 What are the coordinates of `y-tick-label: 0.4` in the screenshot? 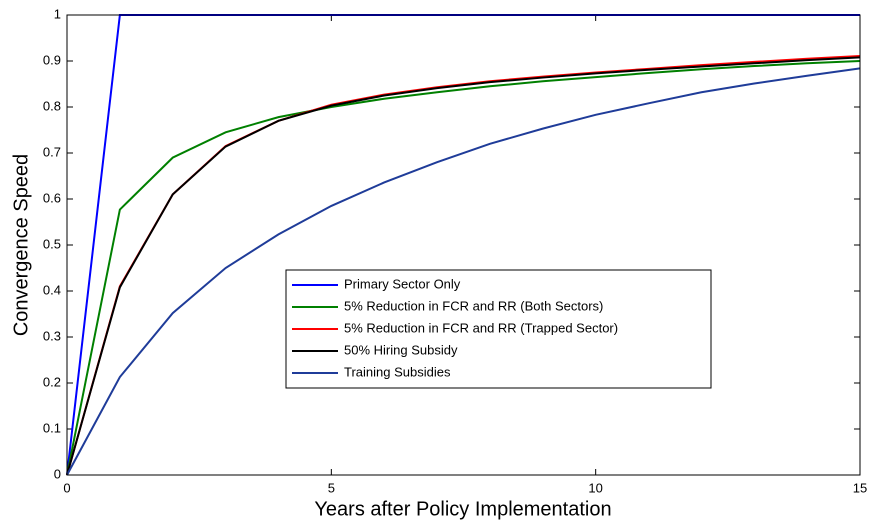 It's located at (52, 289).